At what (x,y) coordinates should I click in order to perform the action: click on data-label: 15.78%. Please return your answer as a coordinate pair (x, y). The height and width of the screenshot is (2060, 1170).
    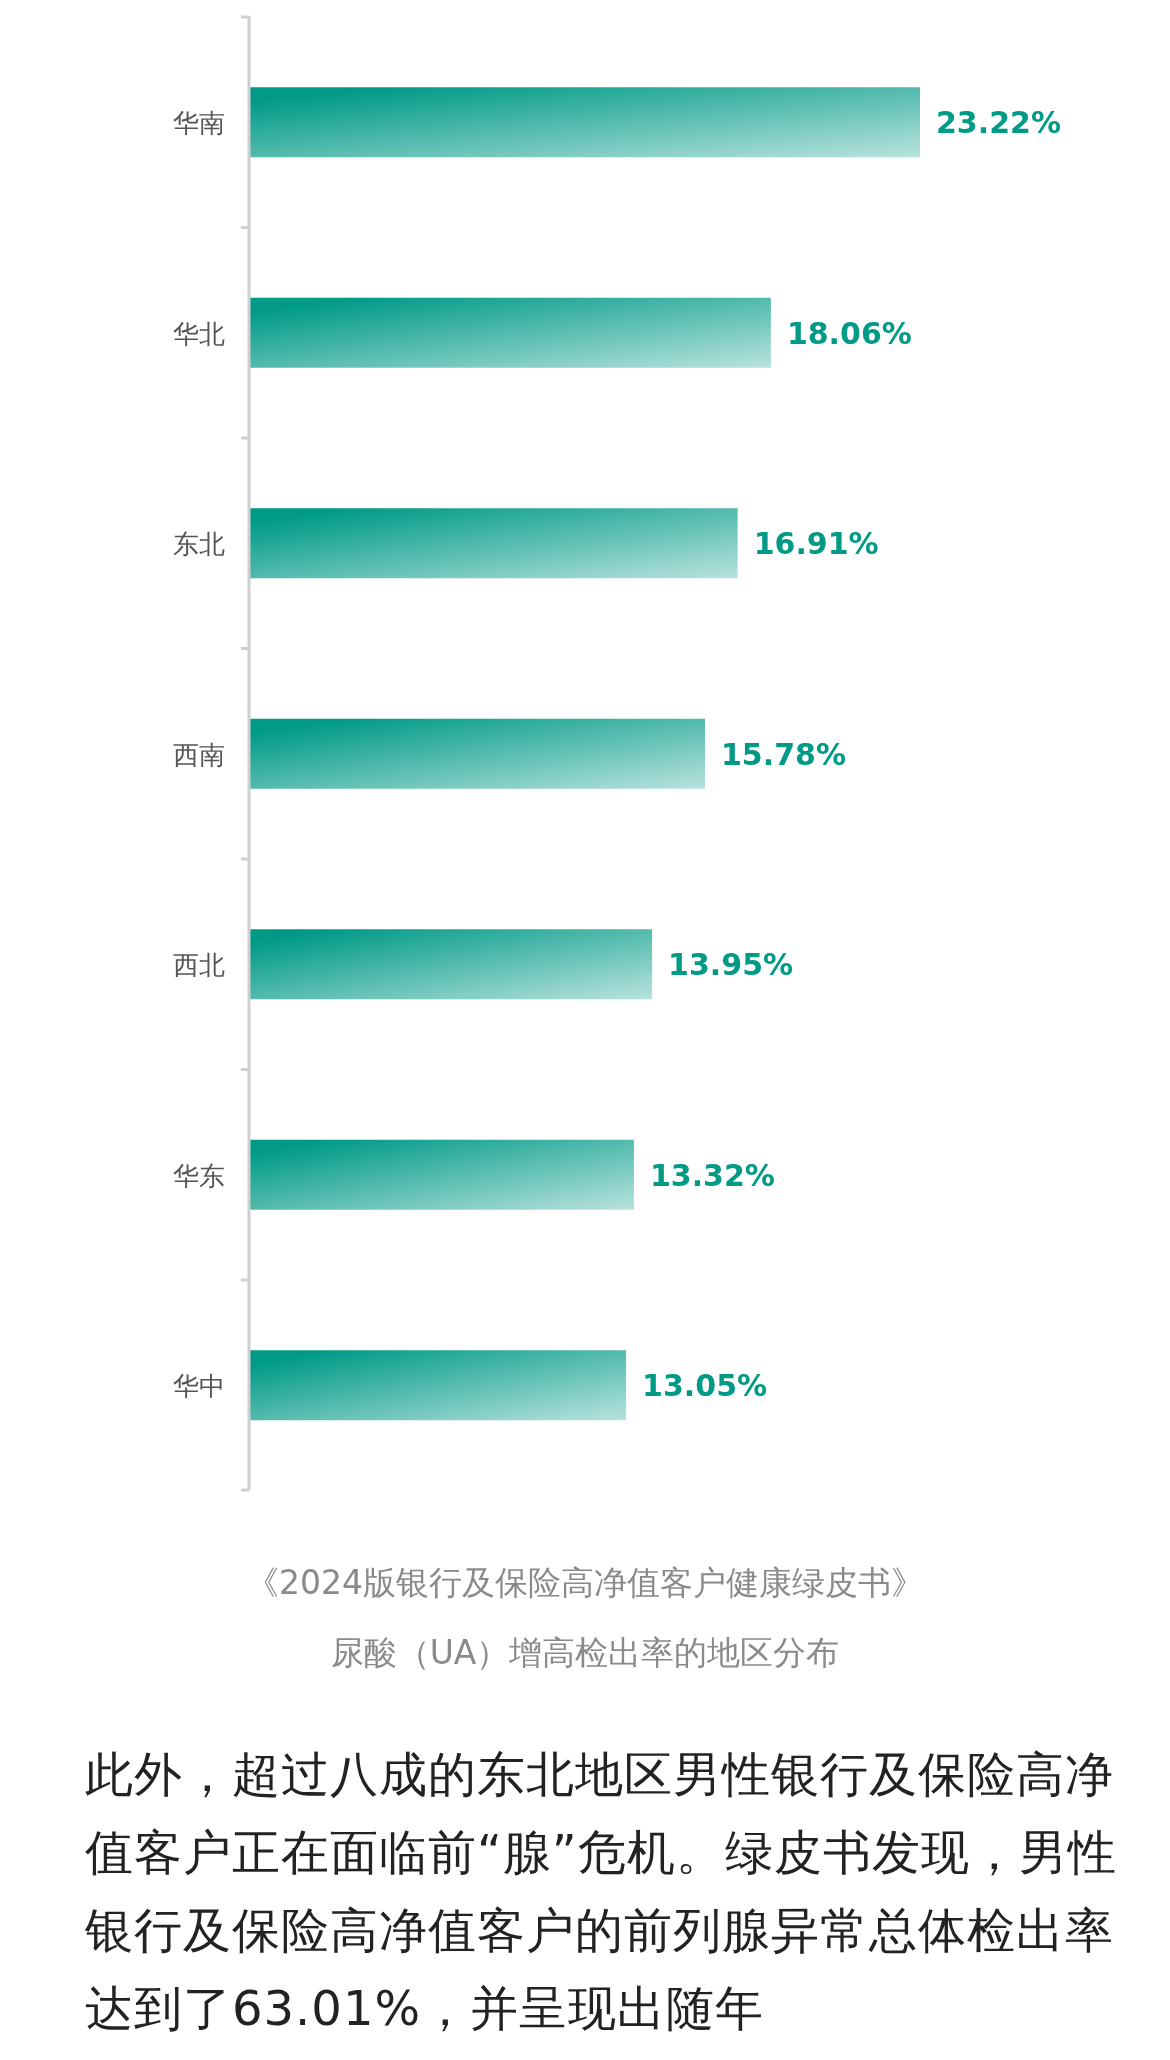
    Looking at the image, I should click on (783, 754).